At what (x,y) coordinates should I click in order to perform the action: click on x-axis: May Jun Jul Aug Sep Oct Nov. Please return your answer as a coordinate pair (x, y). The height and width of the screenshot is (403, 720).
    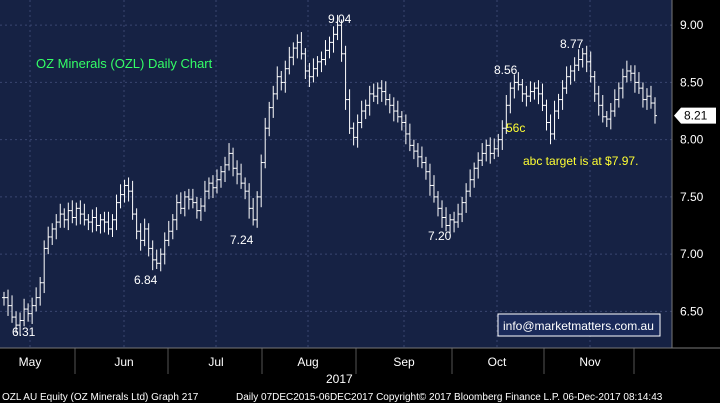
    Looking at the image, I should click on (360, 360).